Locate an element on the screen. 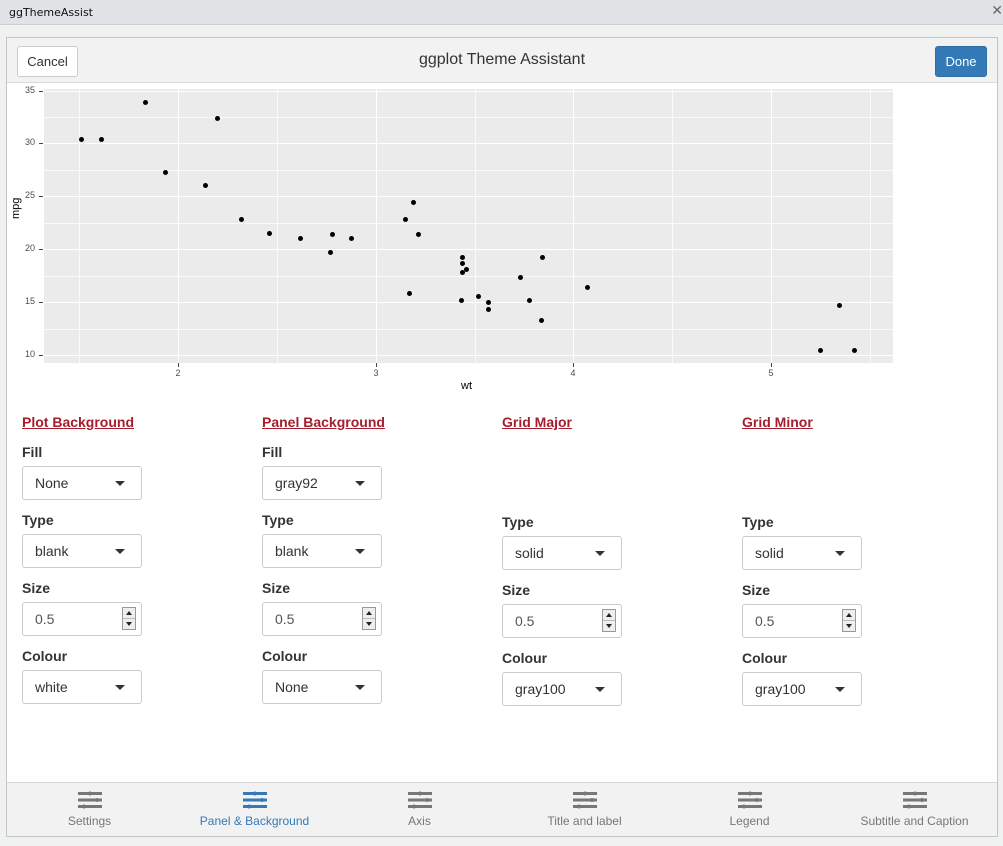 This screenshot has width=1003, height=846. tab-label: Panel & Background is located at coordinates (254, 821).